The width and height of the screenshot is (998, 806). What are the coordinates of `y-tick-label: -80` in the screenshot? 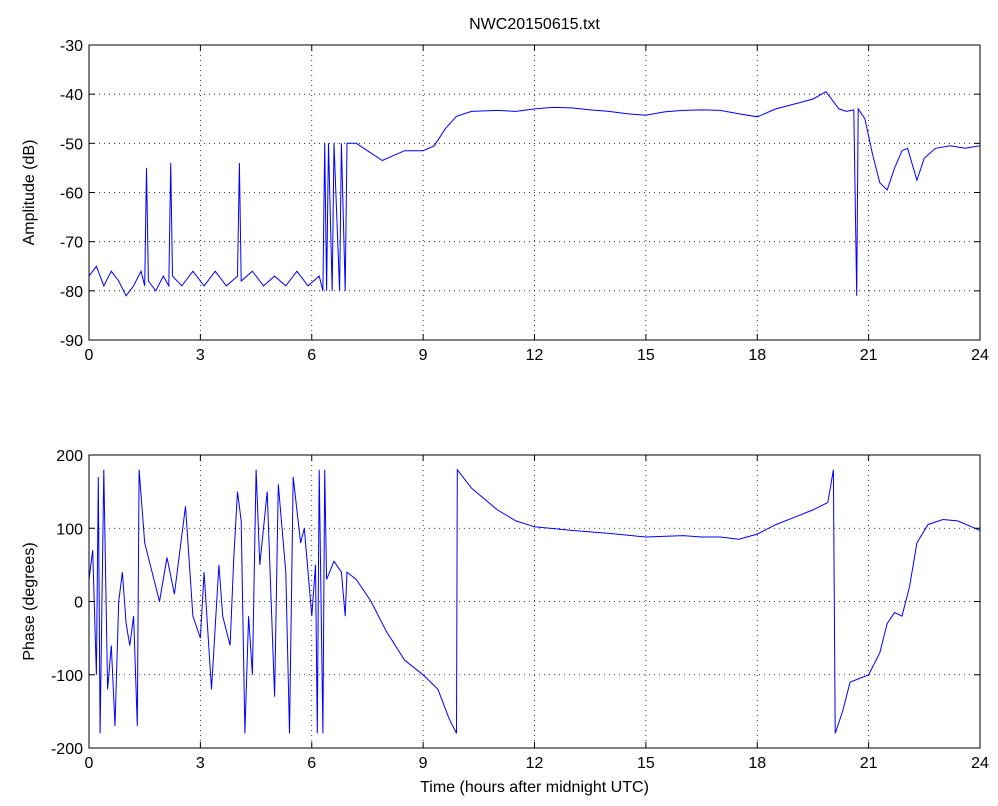 It's located at (71, 292).